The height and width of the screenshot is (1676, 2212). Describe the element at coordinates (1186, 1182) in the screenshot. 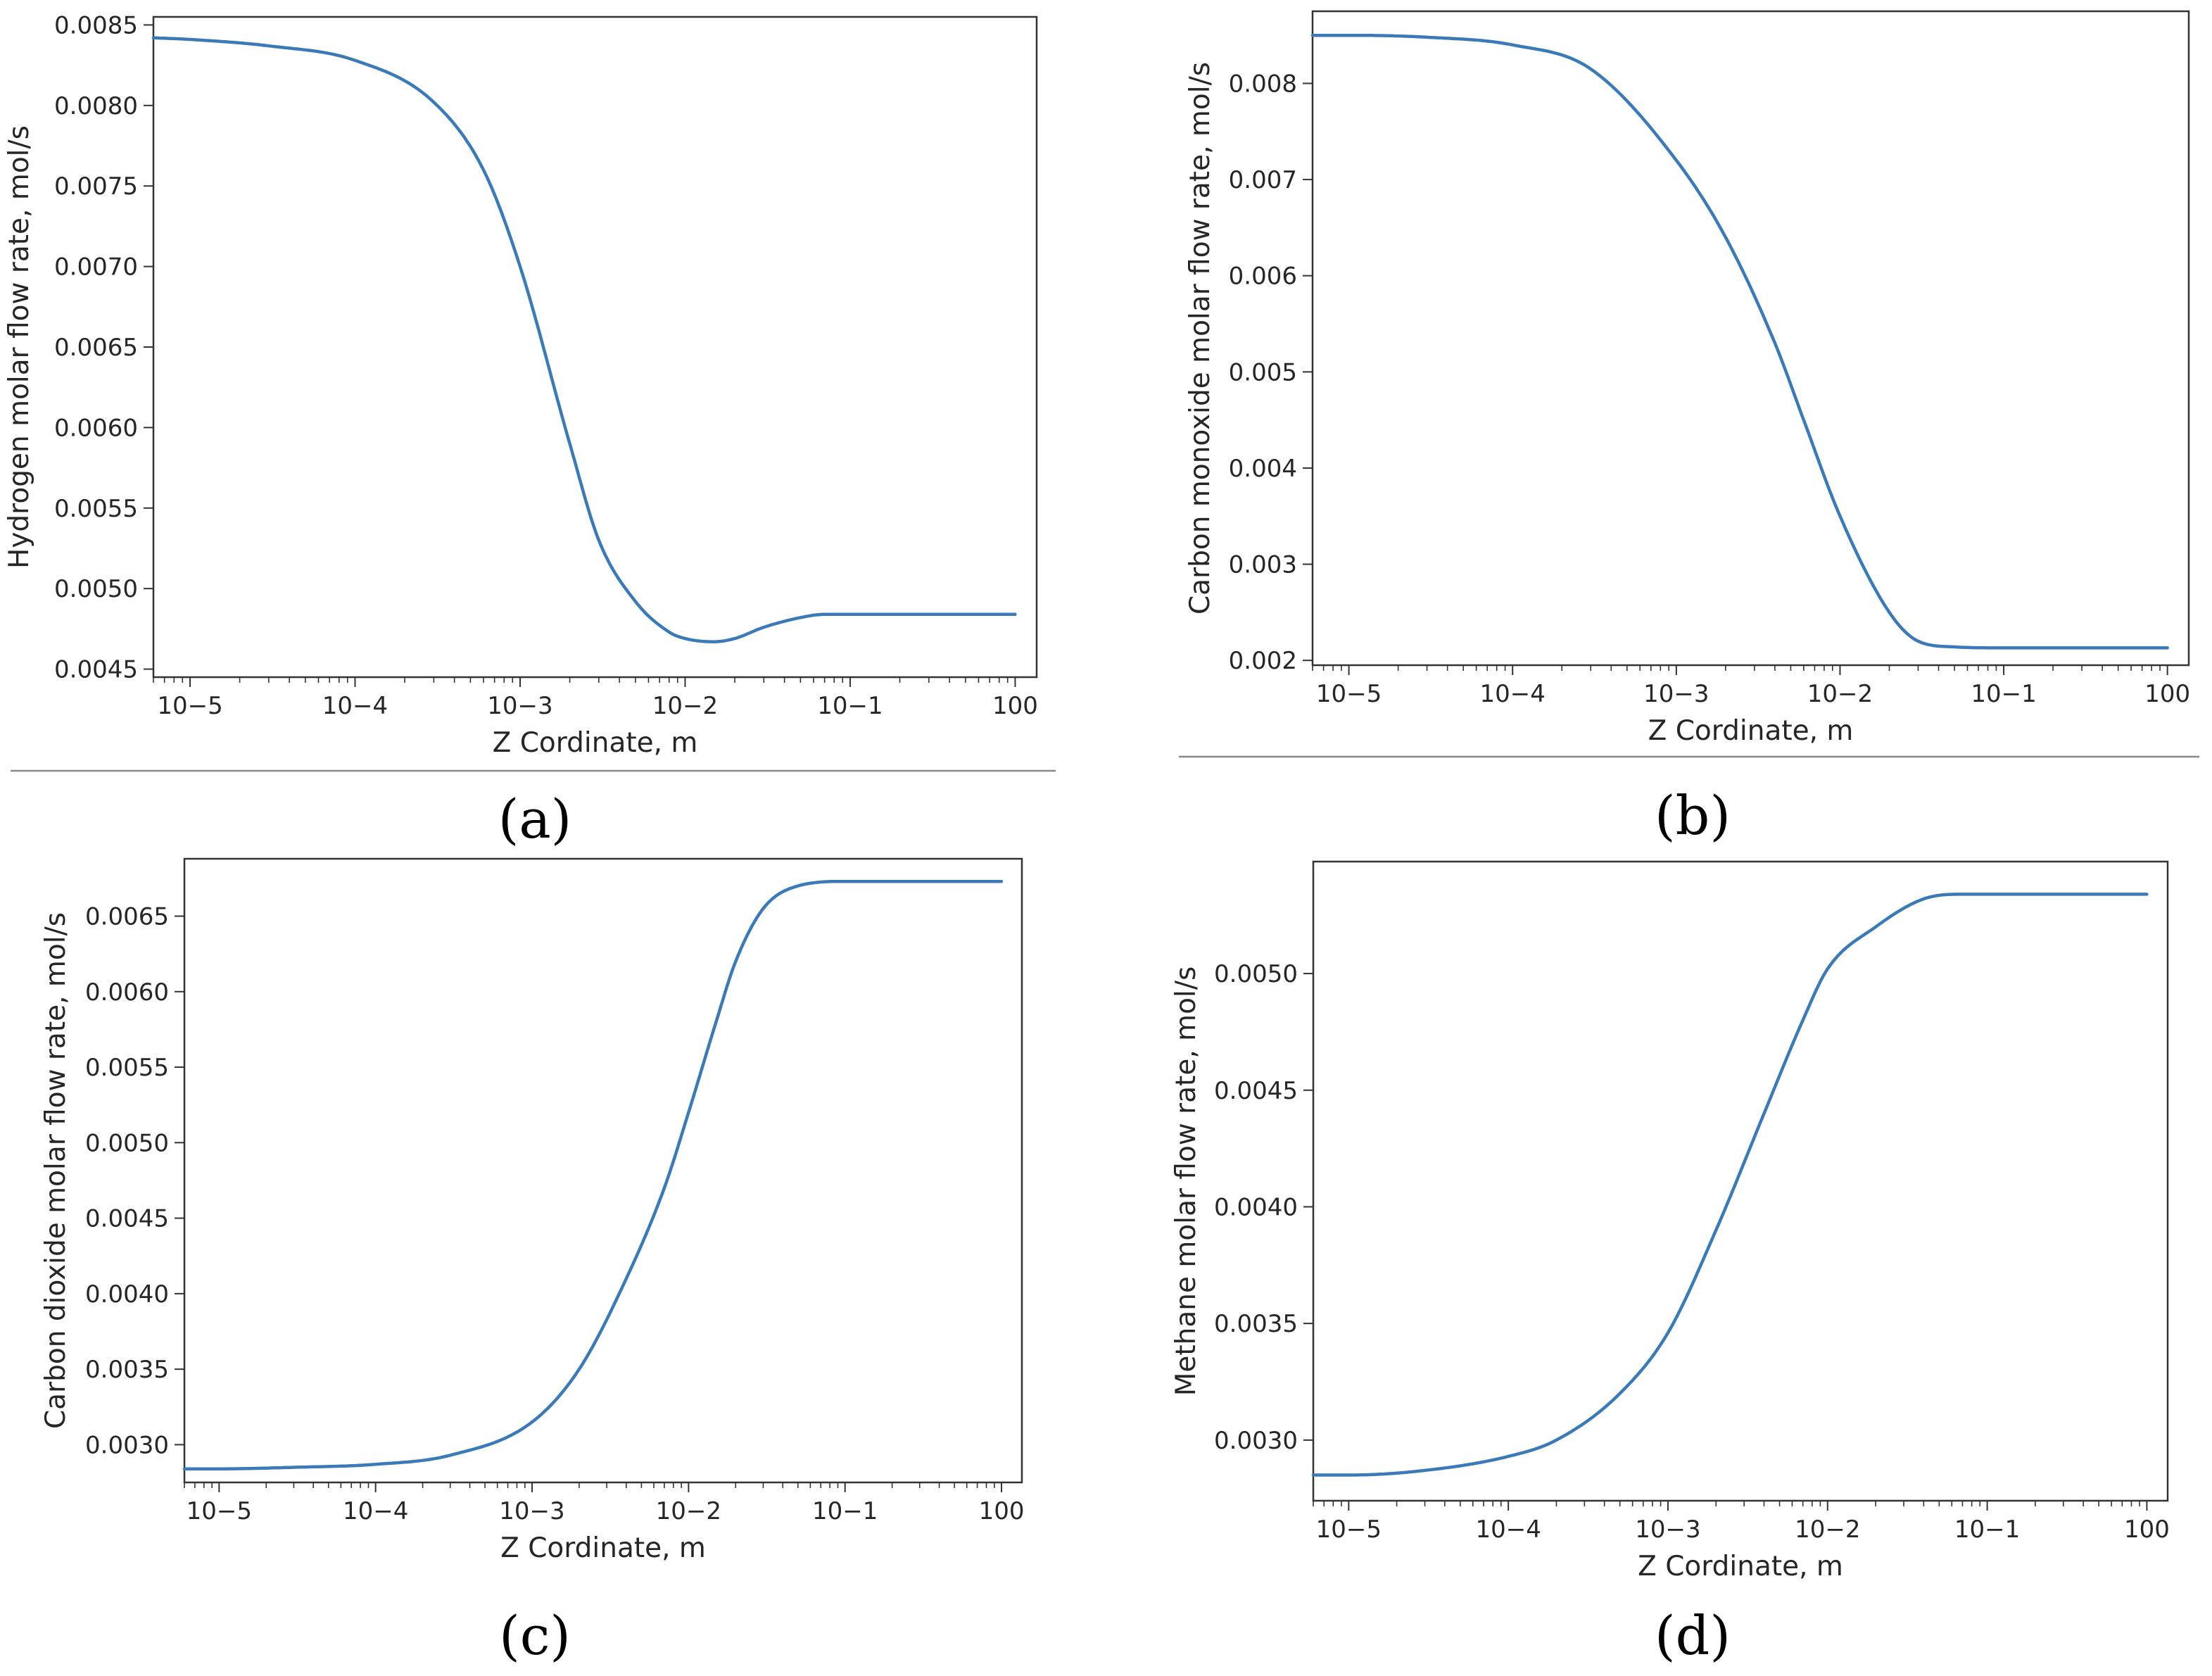

I see `y-axis-label: Methane molar flow rate, mol/s` at that location.